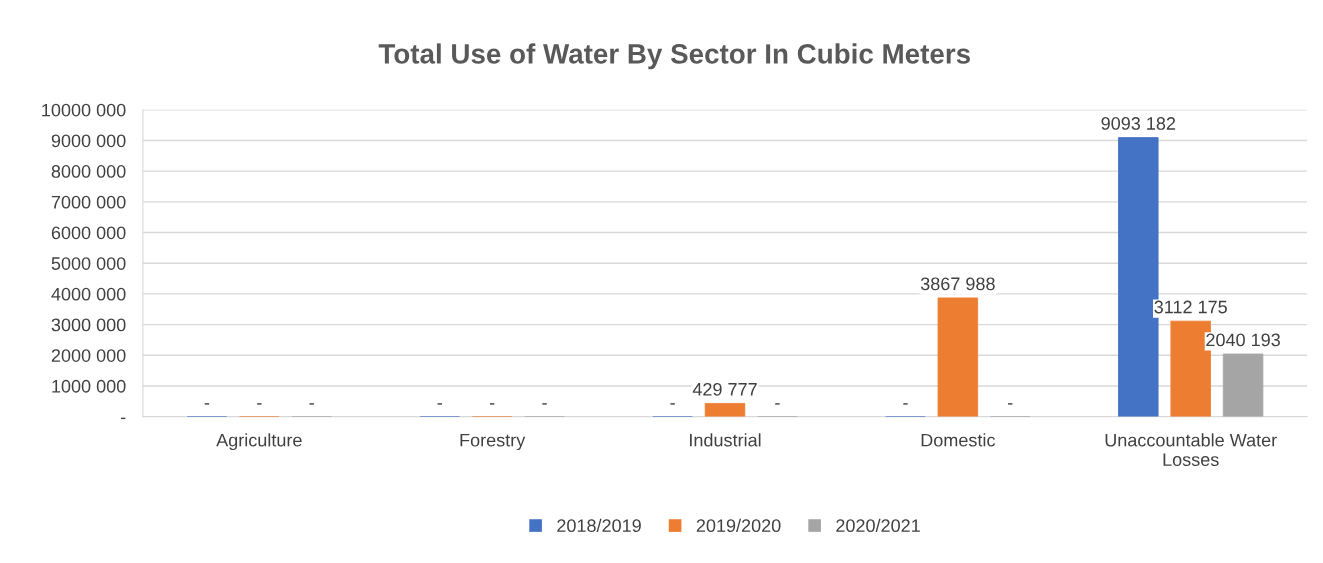 The image size is (1323, 563). I want to click on data-label: 3867 988, so click(957, 284).